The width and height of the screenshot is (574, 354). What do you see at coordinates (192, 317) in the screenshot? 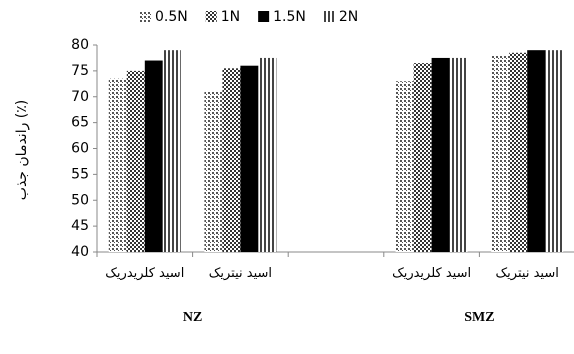
I see `group-label: NZ` at bounding box center [192, 317].